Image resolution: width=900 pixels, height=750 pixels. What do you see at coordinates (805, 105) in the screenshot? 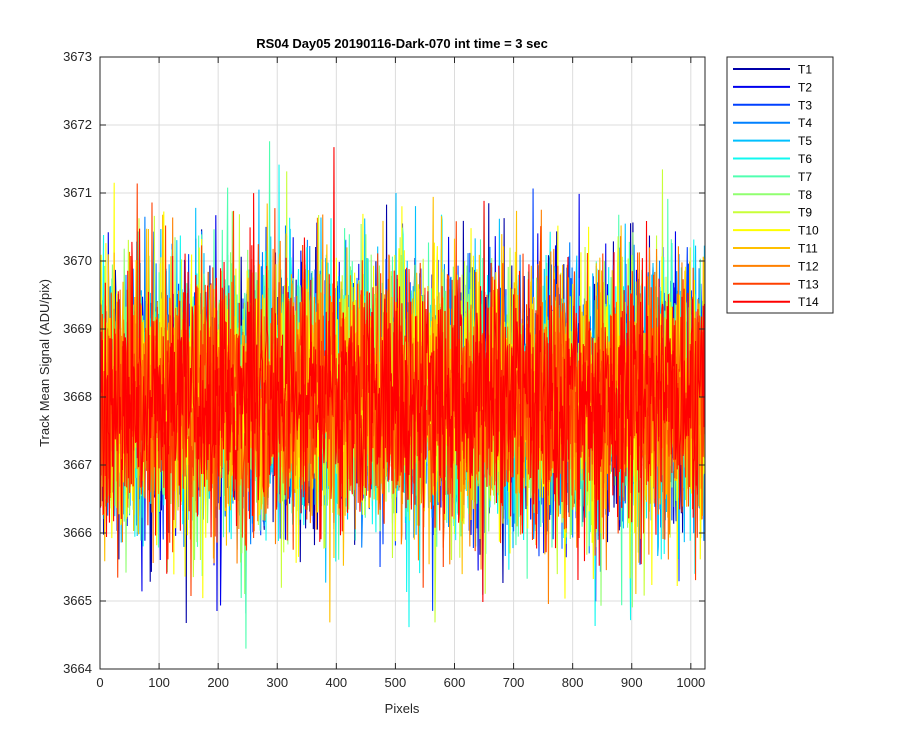
I see `legend-label-t3: T3` at bounding box center [805, 105].